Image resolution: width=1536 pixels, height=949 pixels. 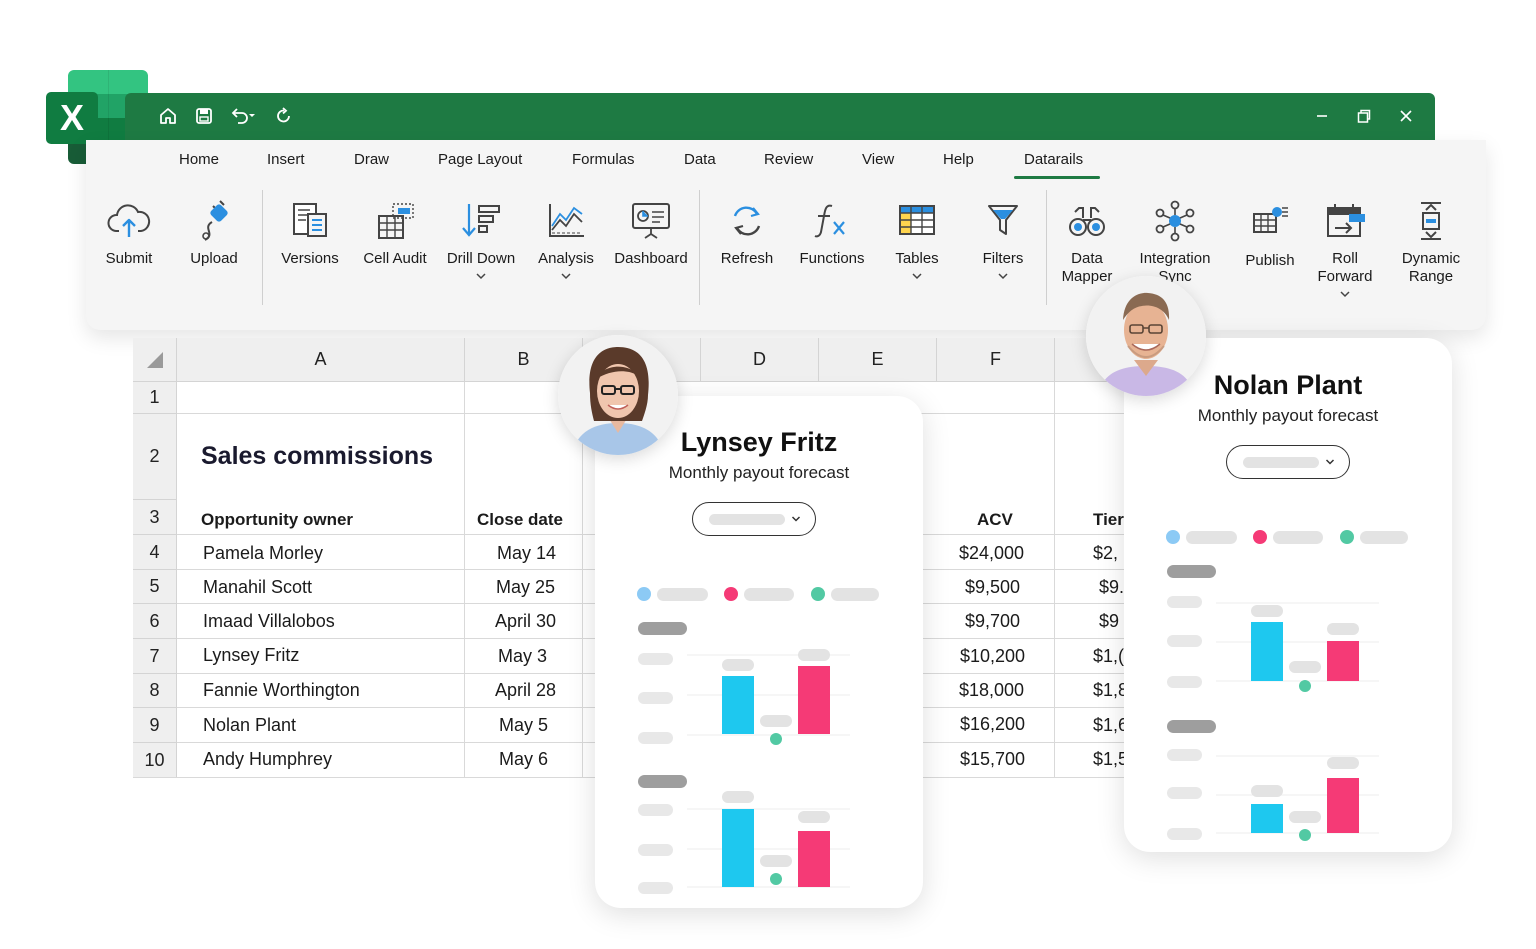 I want to click on cell-acv: $18,000, so click(x=992, y=690).